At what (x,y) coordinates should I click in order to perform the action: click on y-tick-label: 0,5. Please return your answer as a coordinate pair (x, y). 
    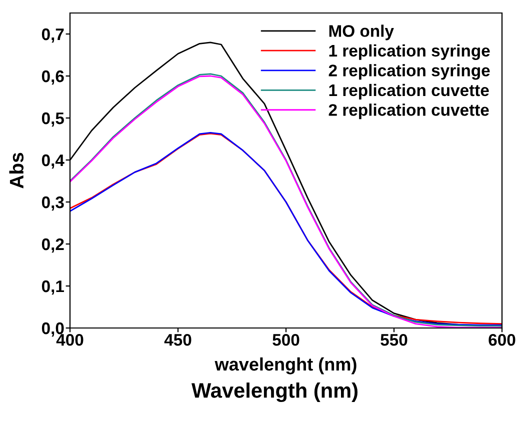
    Looking at the image, I should click on (53, 119).